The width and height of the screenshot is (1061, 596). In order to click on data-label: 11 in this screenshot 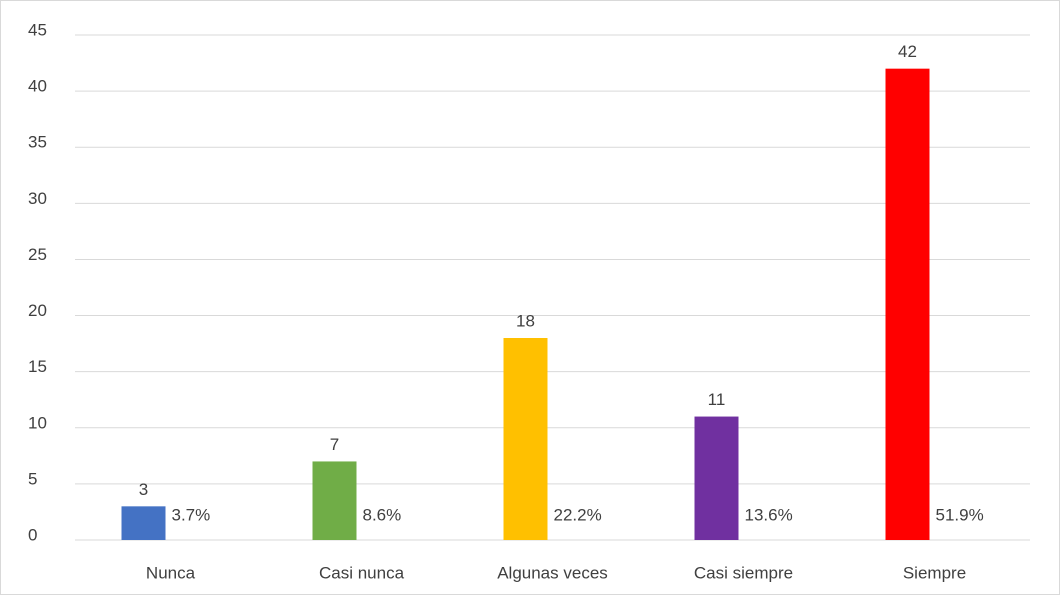, I will do `click(717, 399)`.